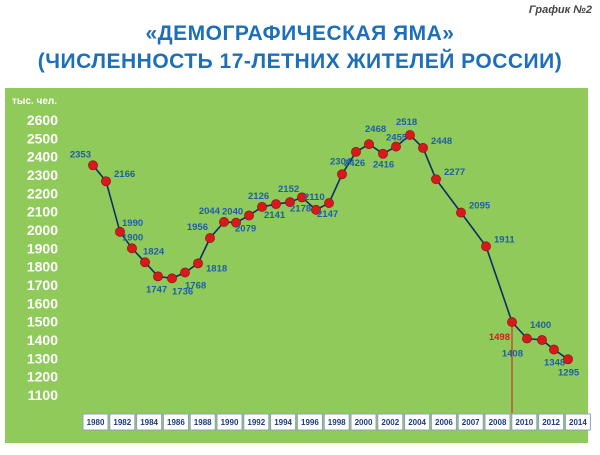 Image resolution: width=600 pixels, height=455 pixels. What do you see at coordinates (80, 154) in the screenshot?
I see `data-label: 2353` at bounding box center [80, 154].